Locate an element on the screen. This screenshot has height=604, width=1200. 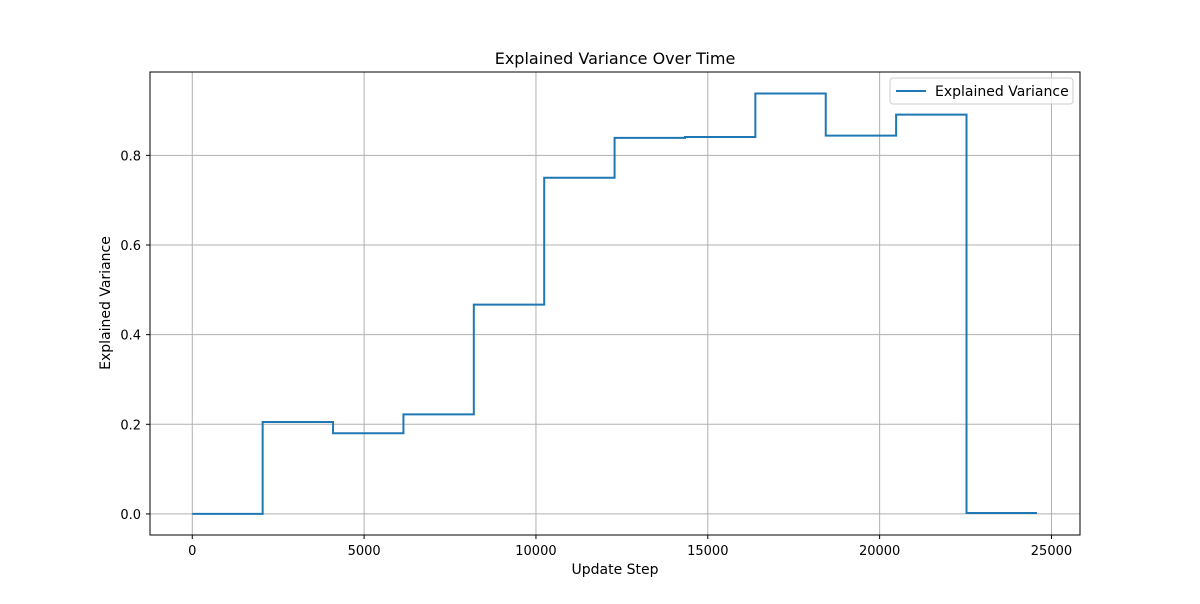
y-tick-label: 0.0 is located at coordinates (130, 515).